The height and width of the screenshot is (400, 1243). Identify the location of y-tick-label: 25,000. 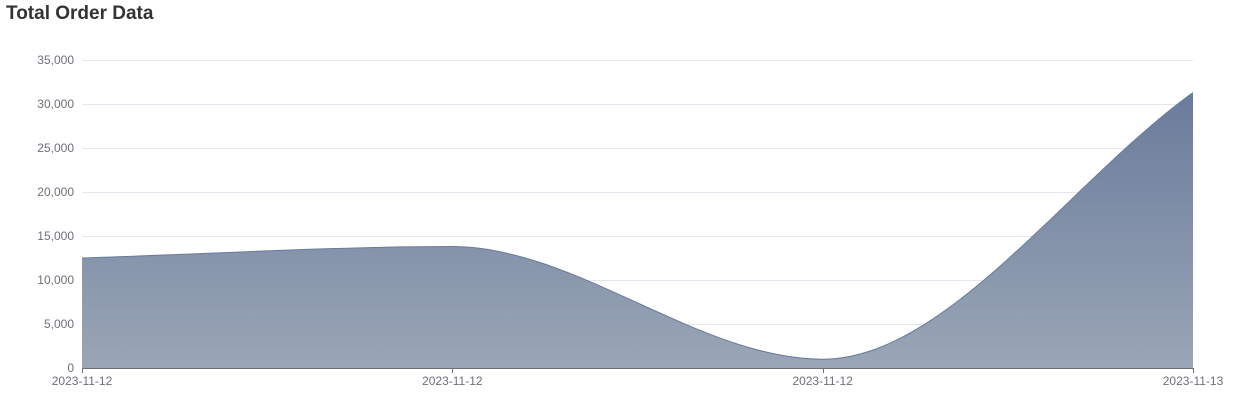
(55, 148).